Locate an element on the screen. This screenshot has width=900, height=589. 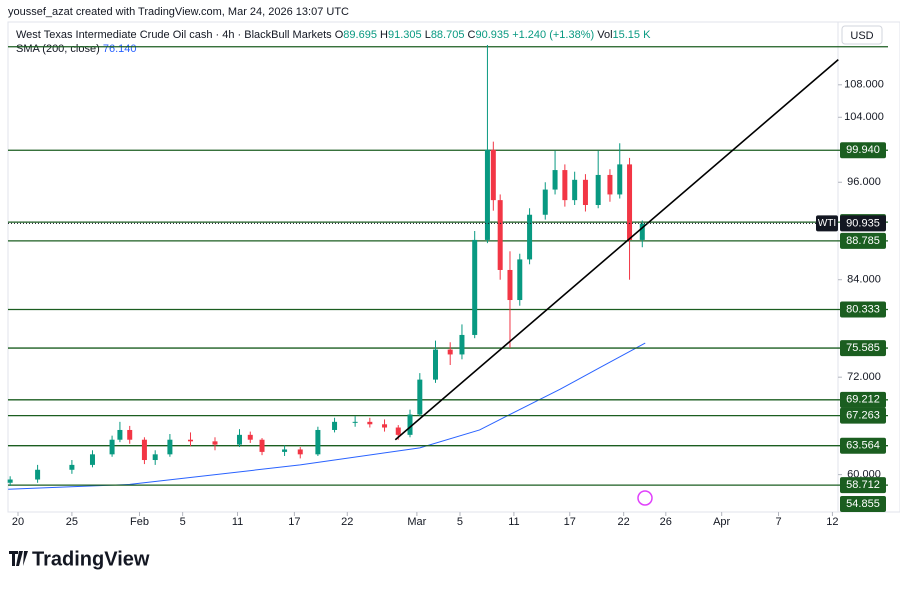
ohlc-label: O is located at coordinates (339, 35).